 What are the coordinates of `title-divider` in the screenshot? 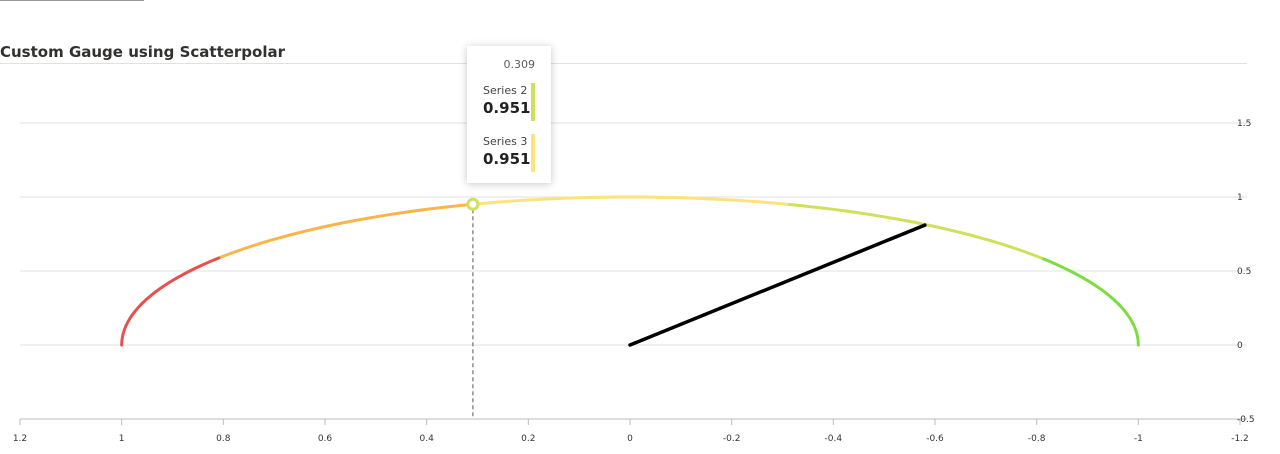 It's located at (623, 63).